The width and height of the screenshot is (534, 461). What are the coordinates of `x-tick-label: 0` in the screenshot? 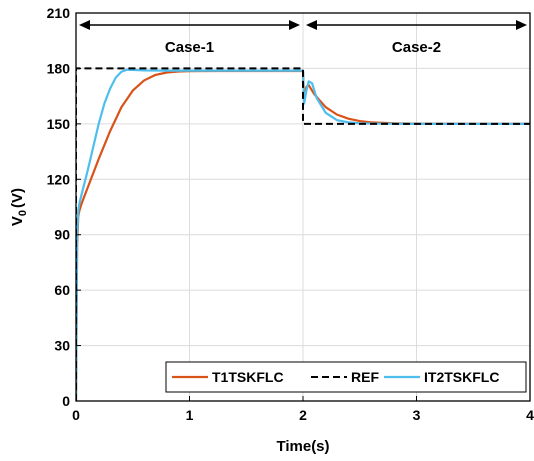 It's located at (76, 415).